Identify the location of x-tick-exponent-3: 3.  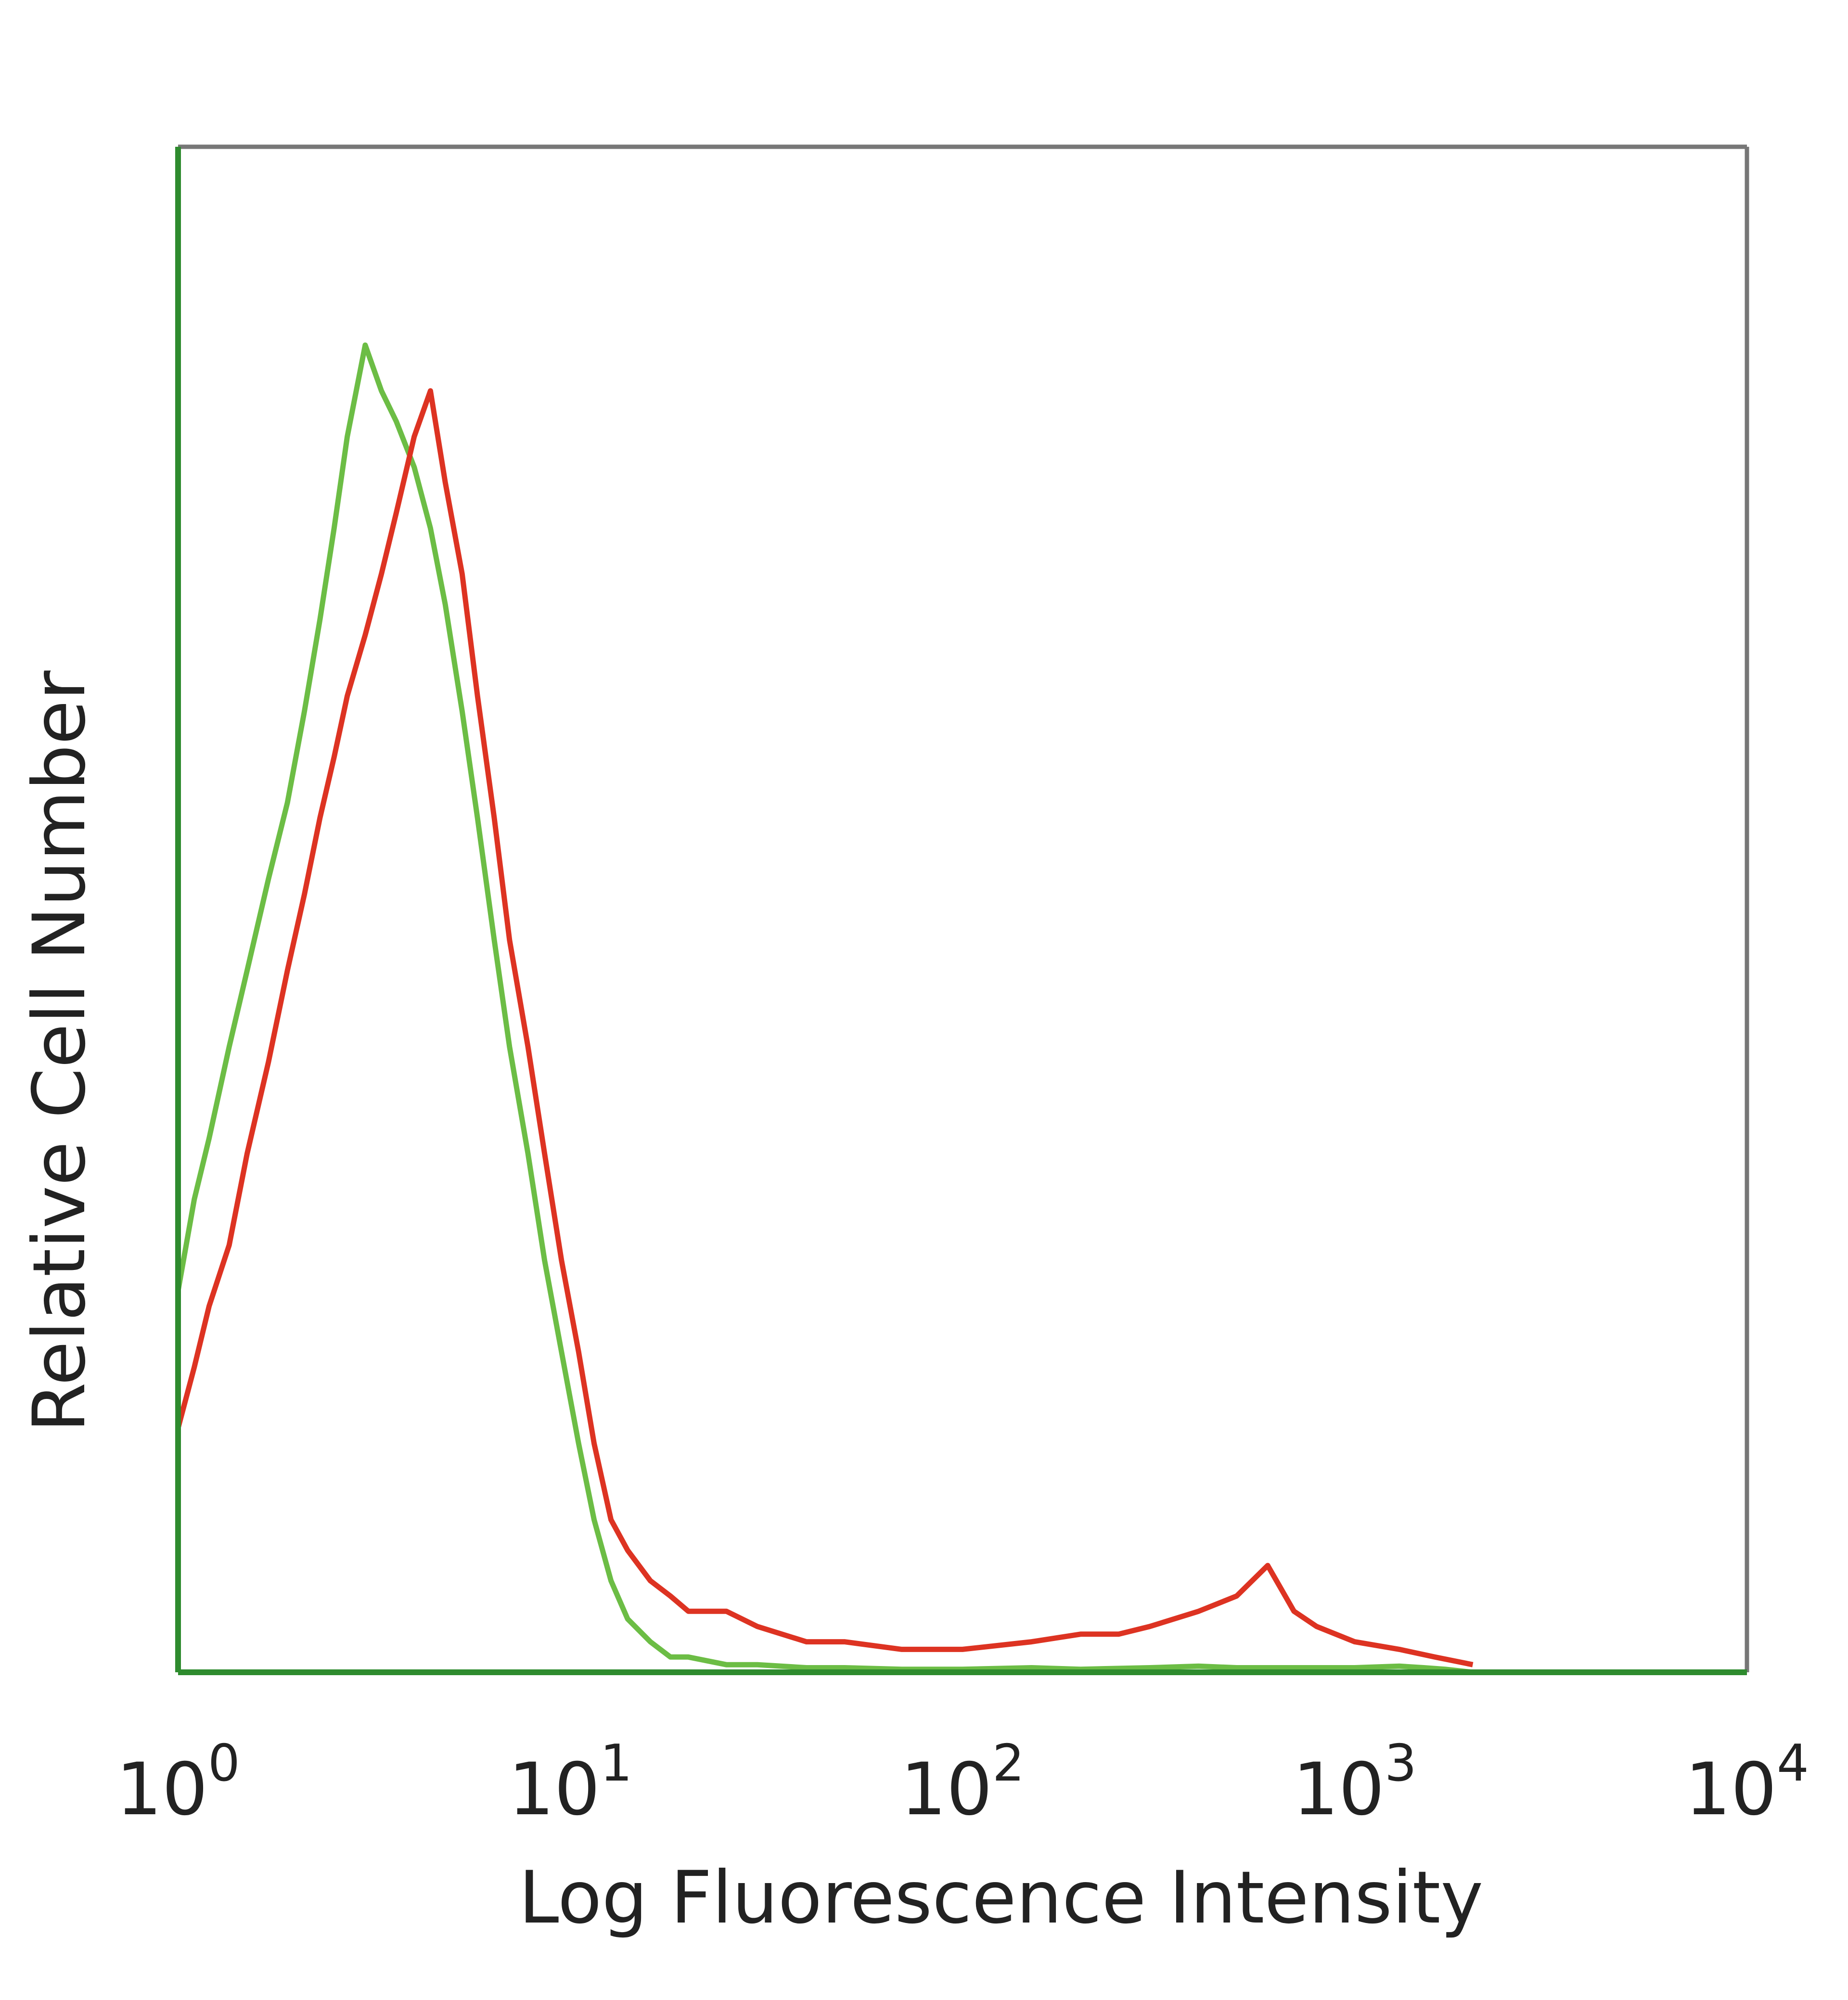
(1401, 1763).